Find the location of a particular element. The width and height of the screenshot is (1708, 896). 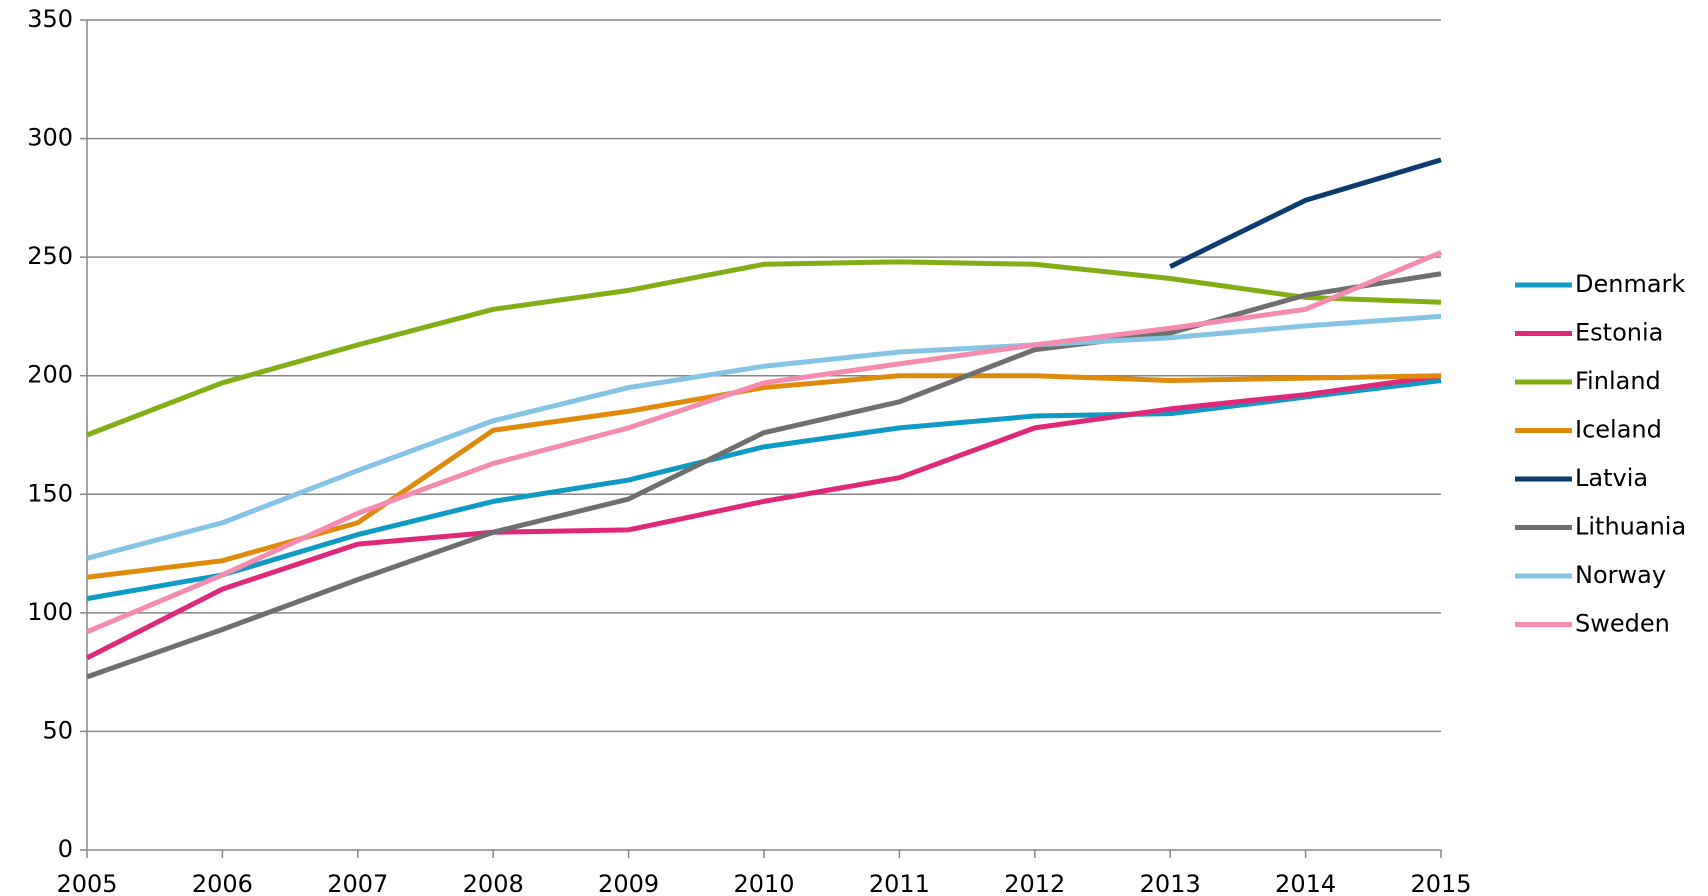

y-tick-label: 50 is located at coordinates (57, 730).